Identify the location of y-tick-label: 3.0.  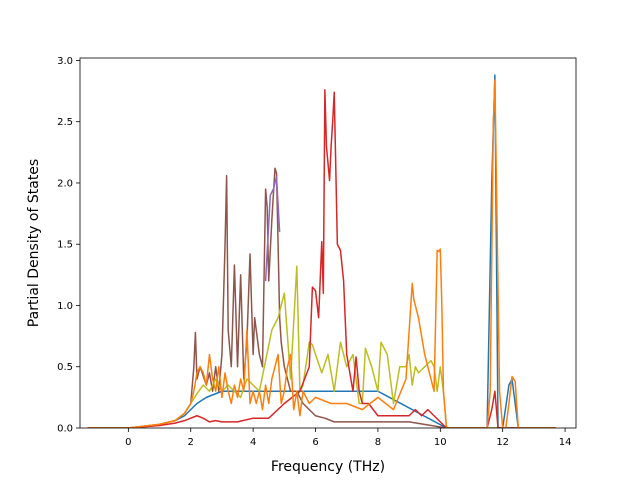
(65, 61).